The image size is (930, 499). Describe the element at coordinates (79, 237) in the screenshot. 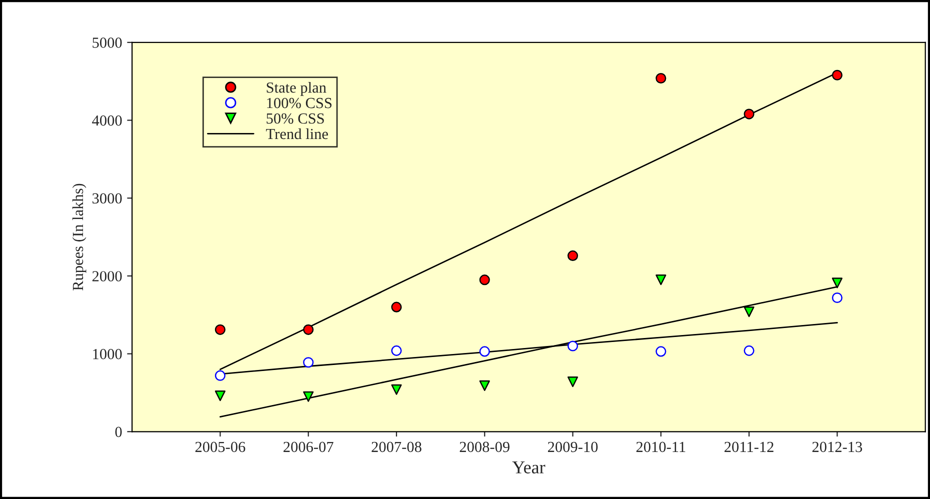

I see `y-axis-title: Rupees (In lakhs)` at that location.